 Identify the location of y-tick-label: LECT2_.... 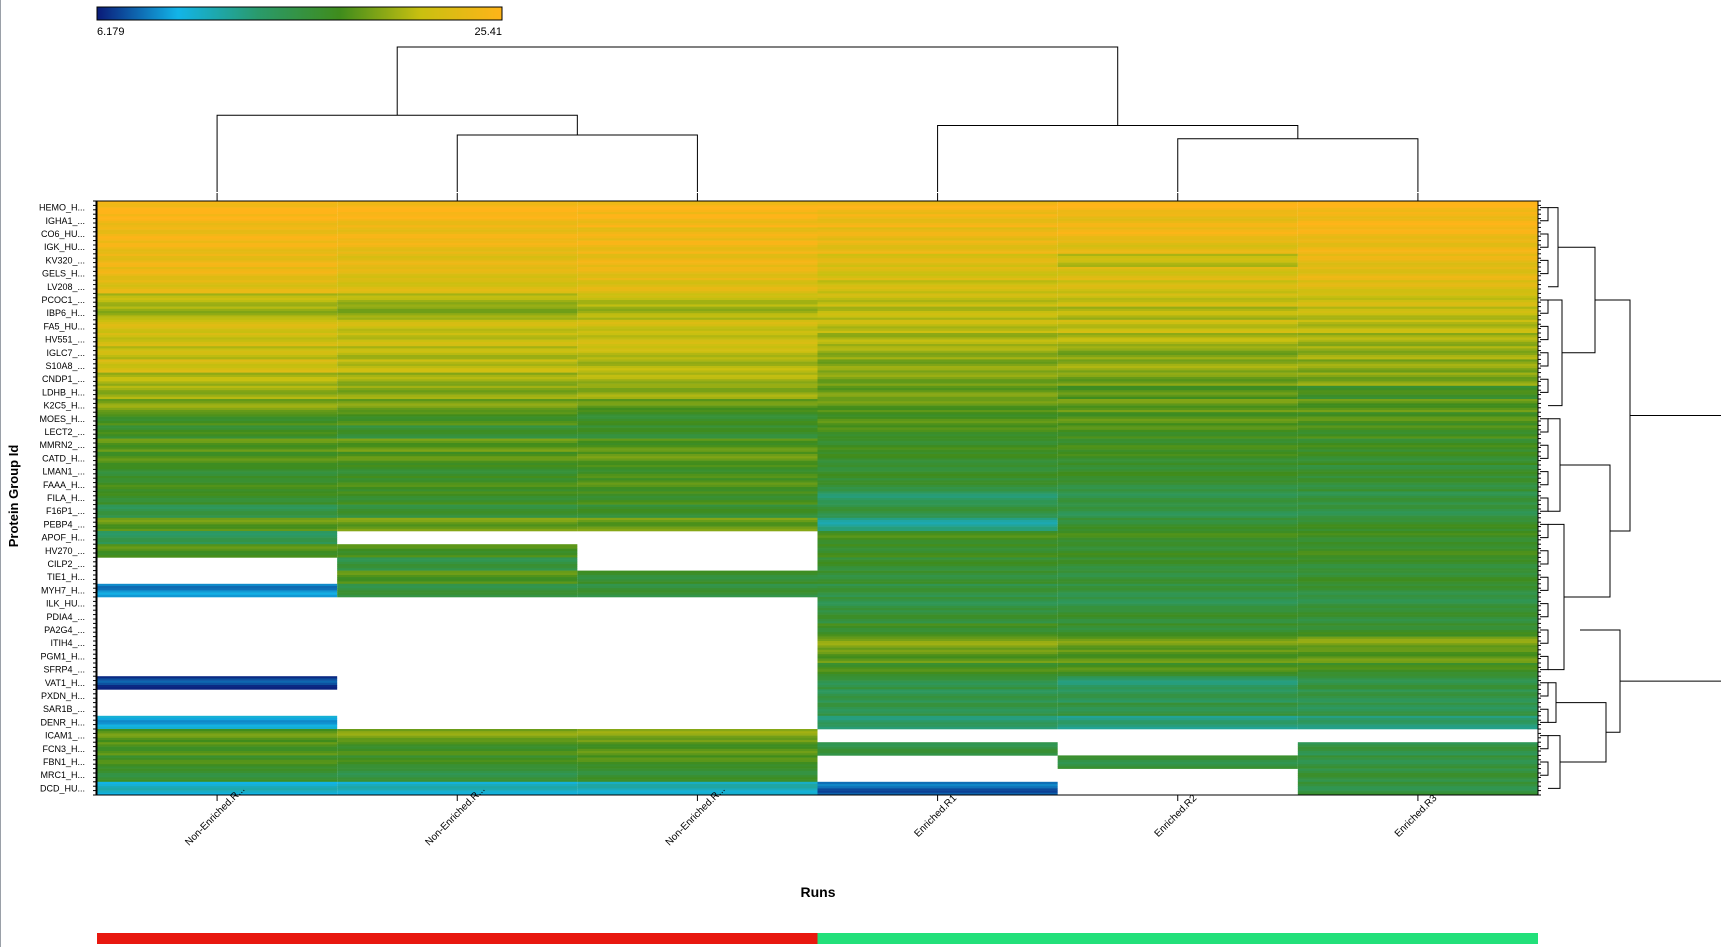
(64, 432).